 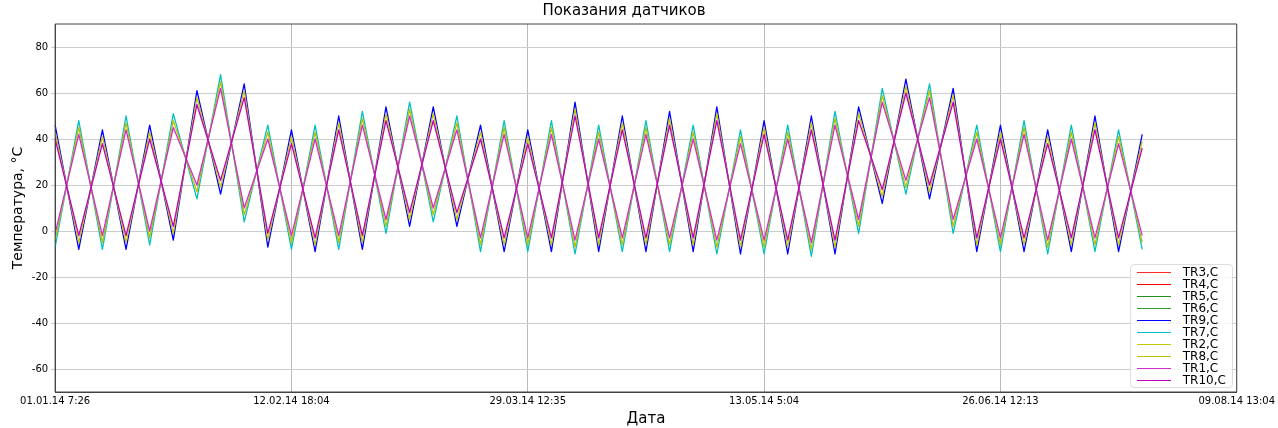 What do you see at coordinates (1200, 272) in the screenshot?
I see `legend-label: TR3,C` at bounding box center [1200, 272].